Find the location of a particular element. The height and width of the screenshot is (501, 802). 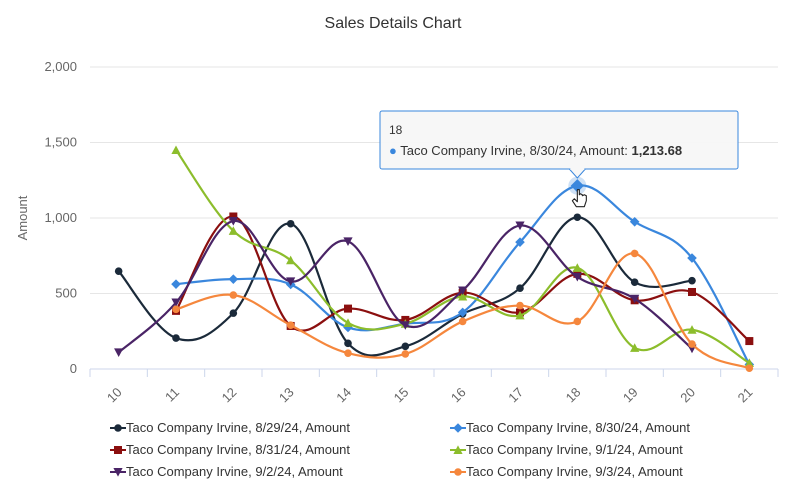

x-axis: 10 11 12 13 14 15 16 17 18 19 20 21 is located at coordinates (434, 387).